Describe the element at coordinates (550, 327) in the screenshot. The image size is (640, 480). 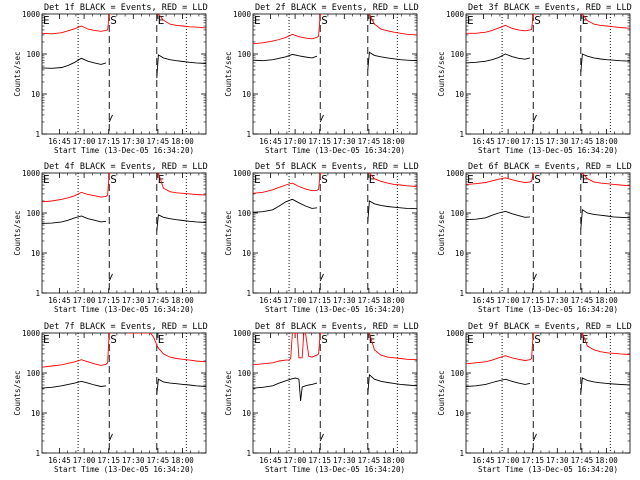
I see `panel-title: Det 9f BLACK = Events, RED = LLD` at that location.